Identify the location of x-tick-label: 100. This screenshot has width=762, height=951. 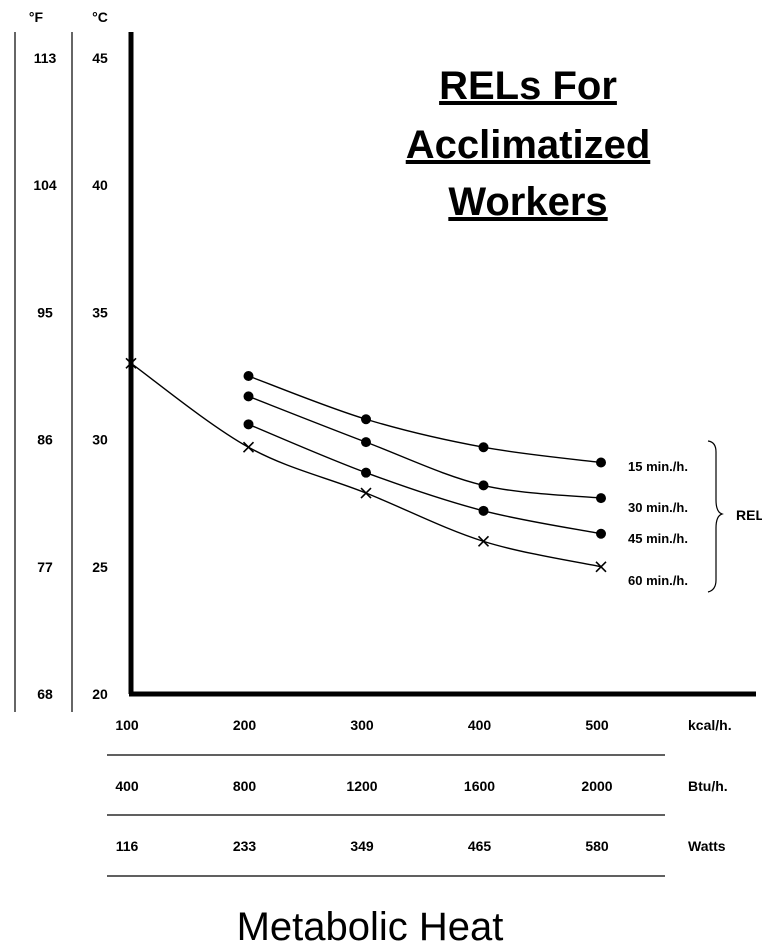
(127, 725).